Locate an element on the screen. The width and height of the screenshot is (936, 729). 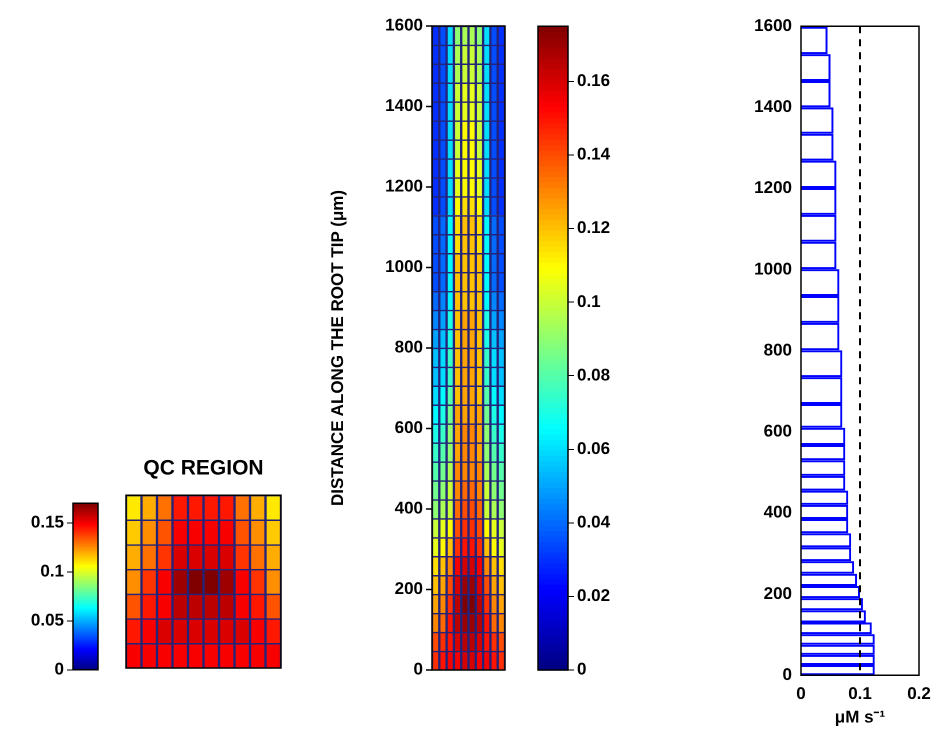
color-bar-label: 0.15 is located at coordinates (47, 522).